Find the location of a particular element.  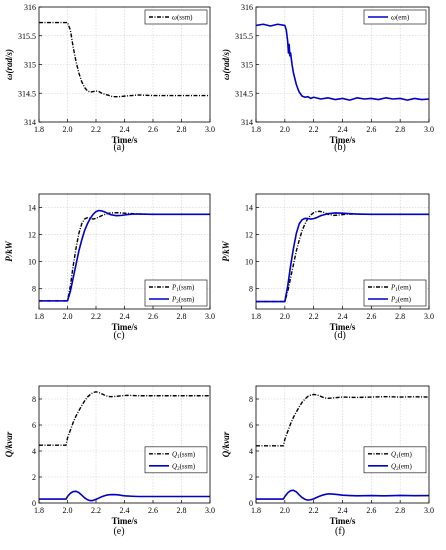

y-tick-label: 10 is located at coordinates (32, 262).